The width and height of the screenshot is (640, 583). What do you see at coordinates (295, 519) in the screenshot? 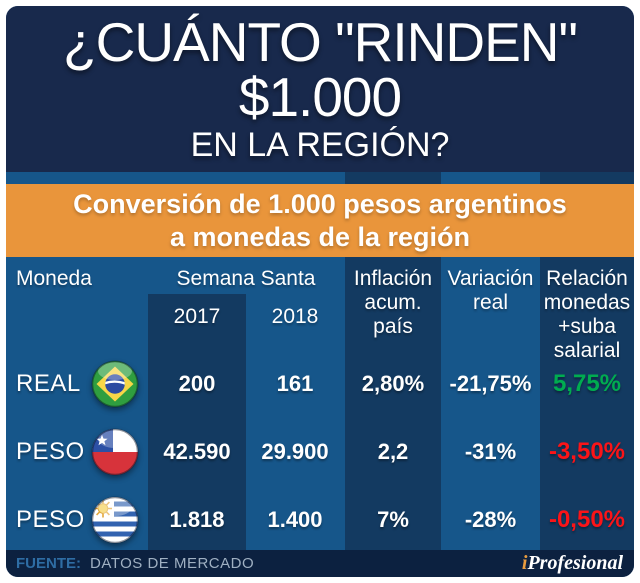
I see `value-2018: 1.400` at bounding box center [295, 519].